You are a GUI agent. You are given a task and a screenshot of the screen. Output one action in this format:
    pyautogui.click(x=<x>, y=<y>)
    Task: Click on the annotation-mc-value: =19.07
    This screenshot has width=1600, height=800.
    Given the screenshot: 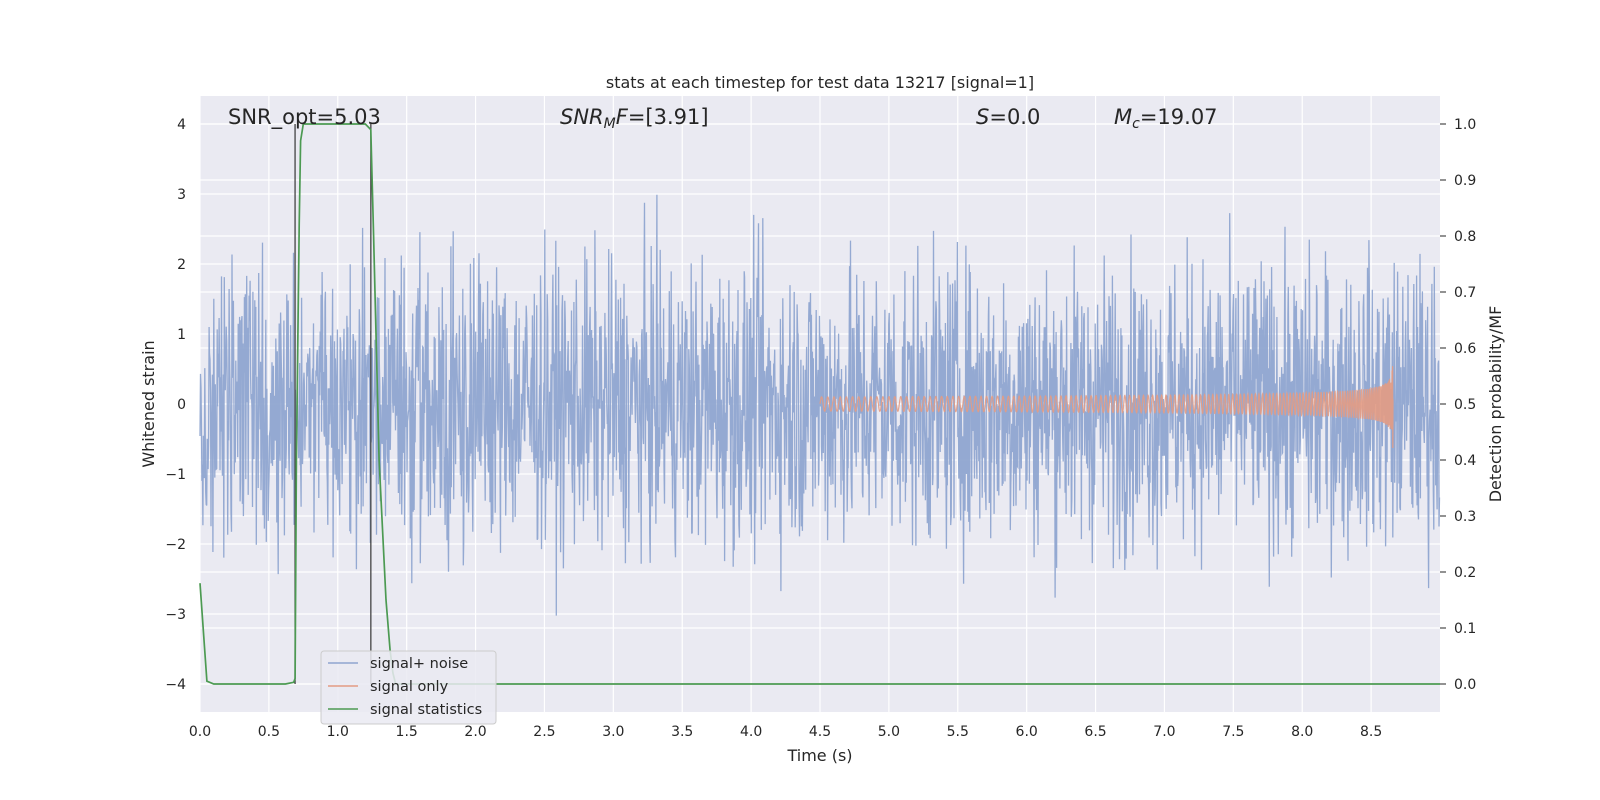 What is the action you would take?
    pyautogui.click(x=1179, y=117)
    